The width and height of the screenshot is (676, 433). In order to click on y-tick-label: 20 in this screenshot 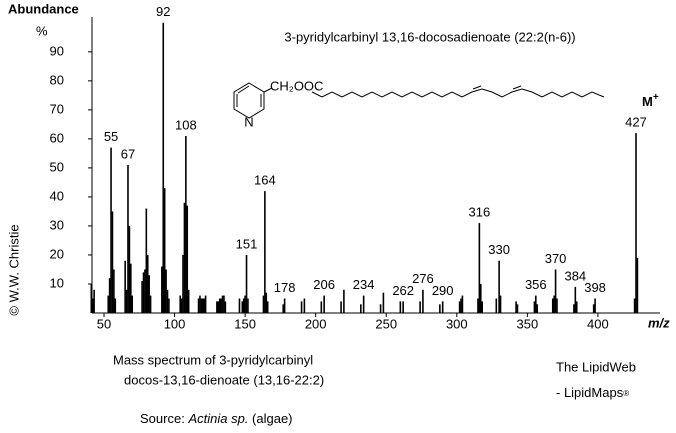, I will do `click(57, 253)`.